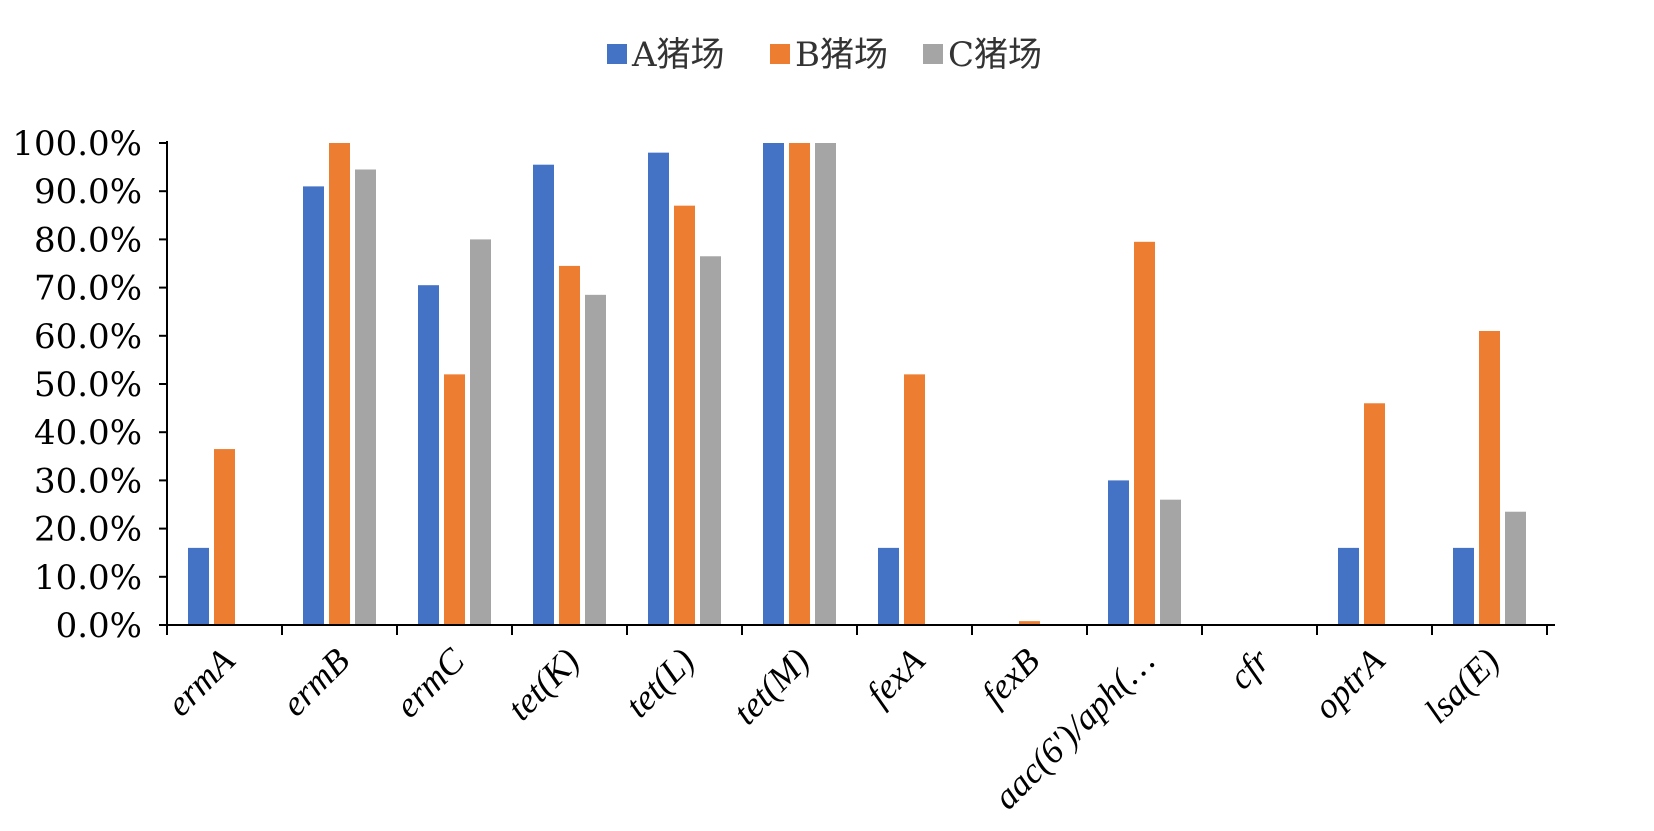 The width and height of the screenshot is (1654, 831). I want to click on legend-label: A猪场, so click(678, 55).